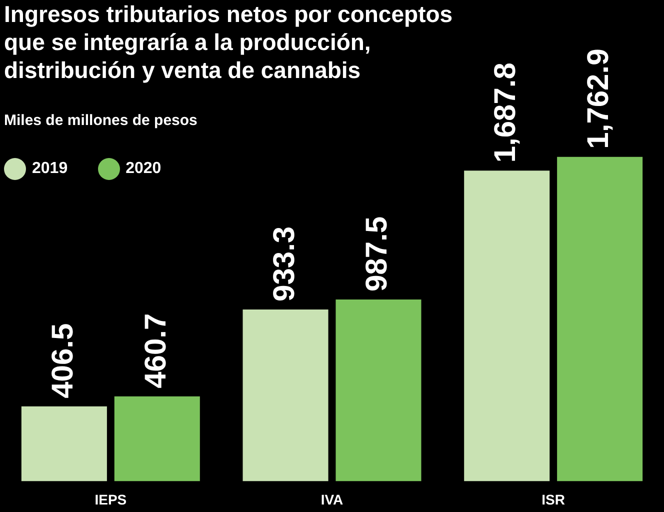 The width and height of the screenshot is (664, 512). I want to click on data-label: 406.5, so click(63, 360).